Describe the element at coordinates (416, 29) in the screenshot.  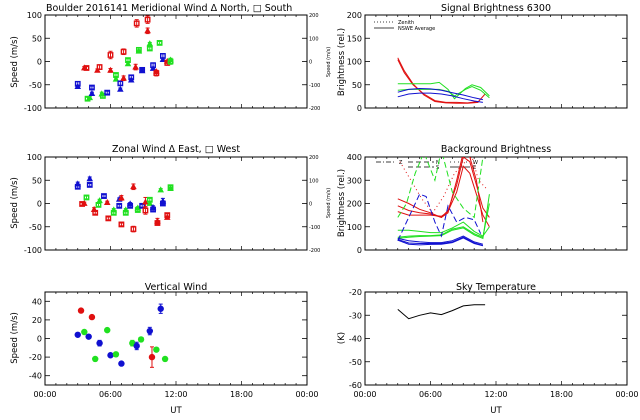
I see `legend-average-label: NSWE Average` at that location.